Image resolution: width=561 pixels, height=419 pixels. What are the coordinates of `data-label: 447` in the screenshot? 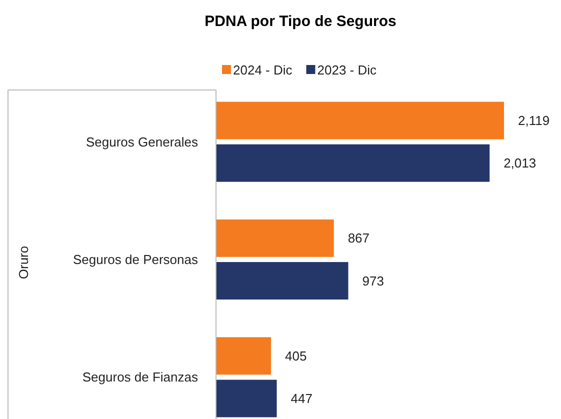 It's located at (301, 398).